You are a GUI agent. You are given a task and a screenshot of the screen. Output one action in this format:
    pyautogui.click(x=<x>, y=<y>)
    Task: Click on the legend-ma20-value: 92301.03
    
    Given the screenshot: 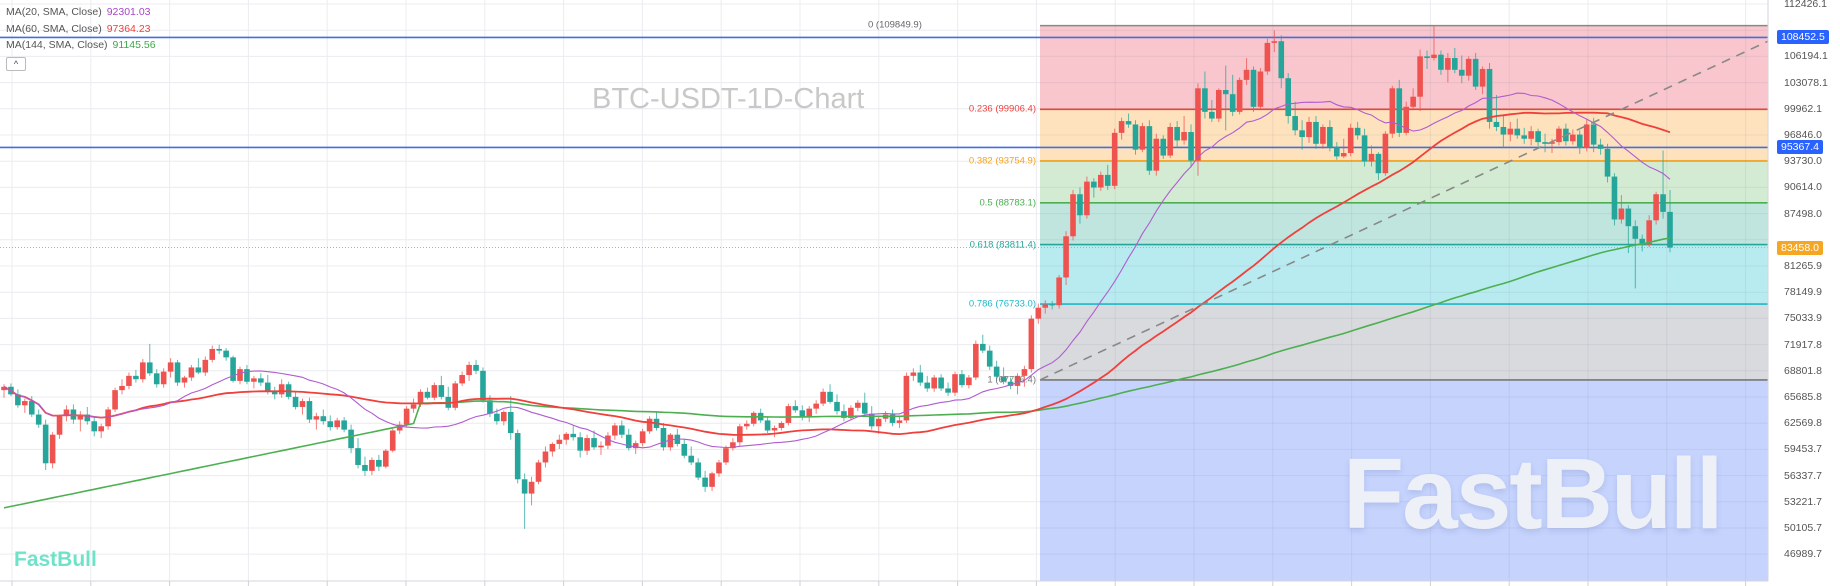 What is the action you would take?
    pyautogui.click(x=128, y=12)
    